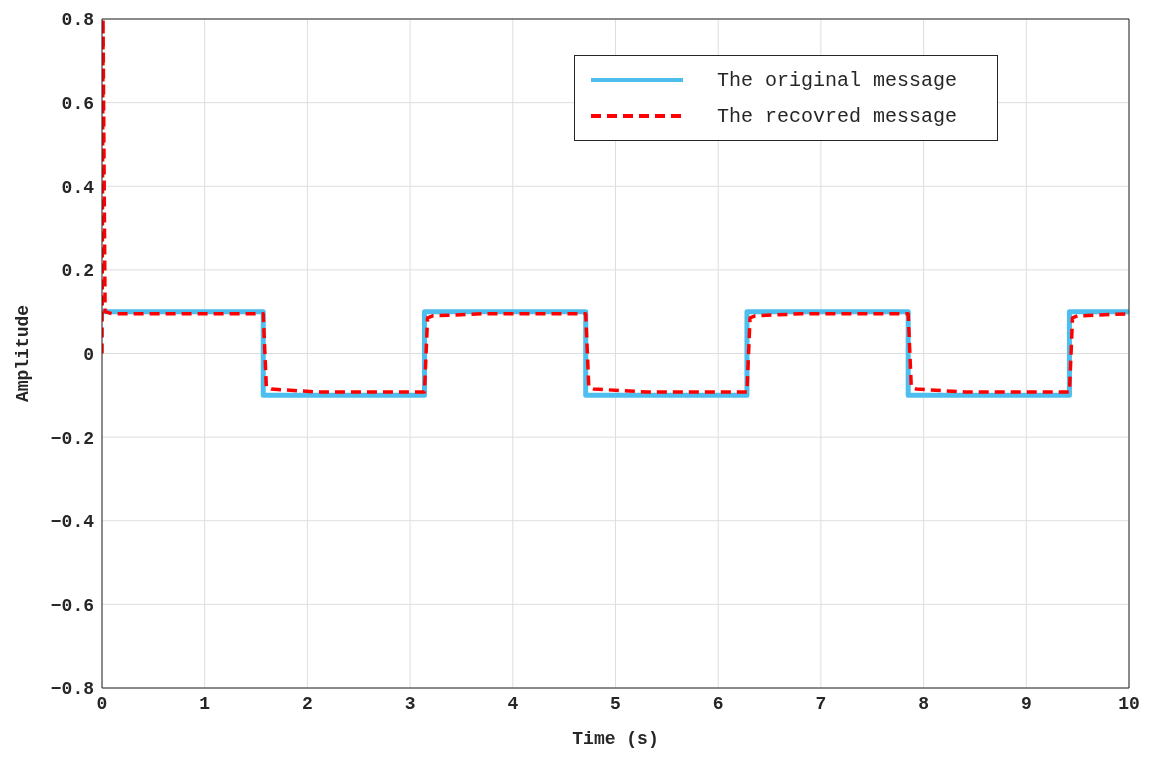  I want to click on y-tick-label: −0.6, so click(72, 605).